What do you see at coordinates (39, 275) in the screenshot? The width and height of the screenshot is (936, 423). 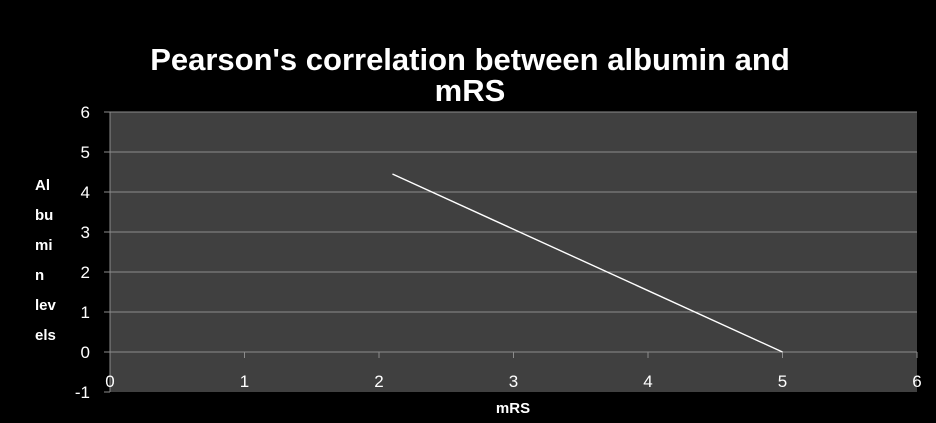 I see `y-axis-title-line-4: n` at bounding box center [39, 275].